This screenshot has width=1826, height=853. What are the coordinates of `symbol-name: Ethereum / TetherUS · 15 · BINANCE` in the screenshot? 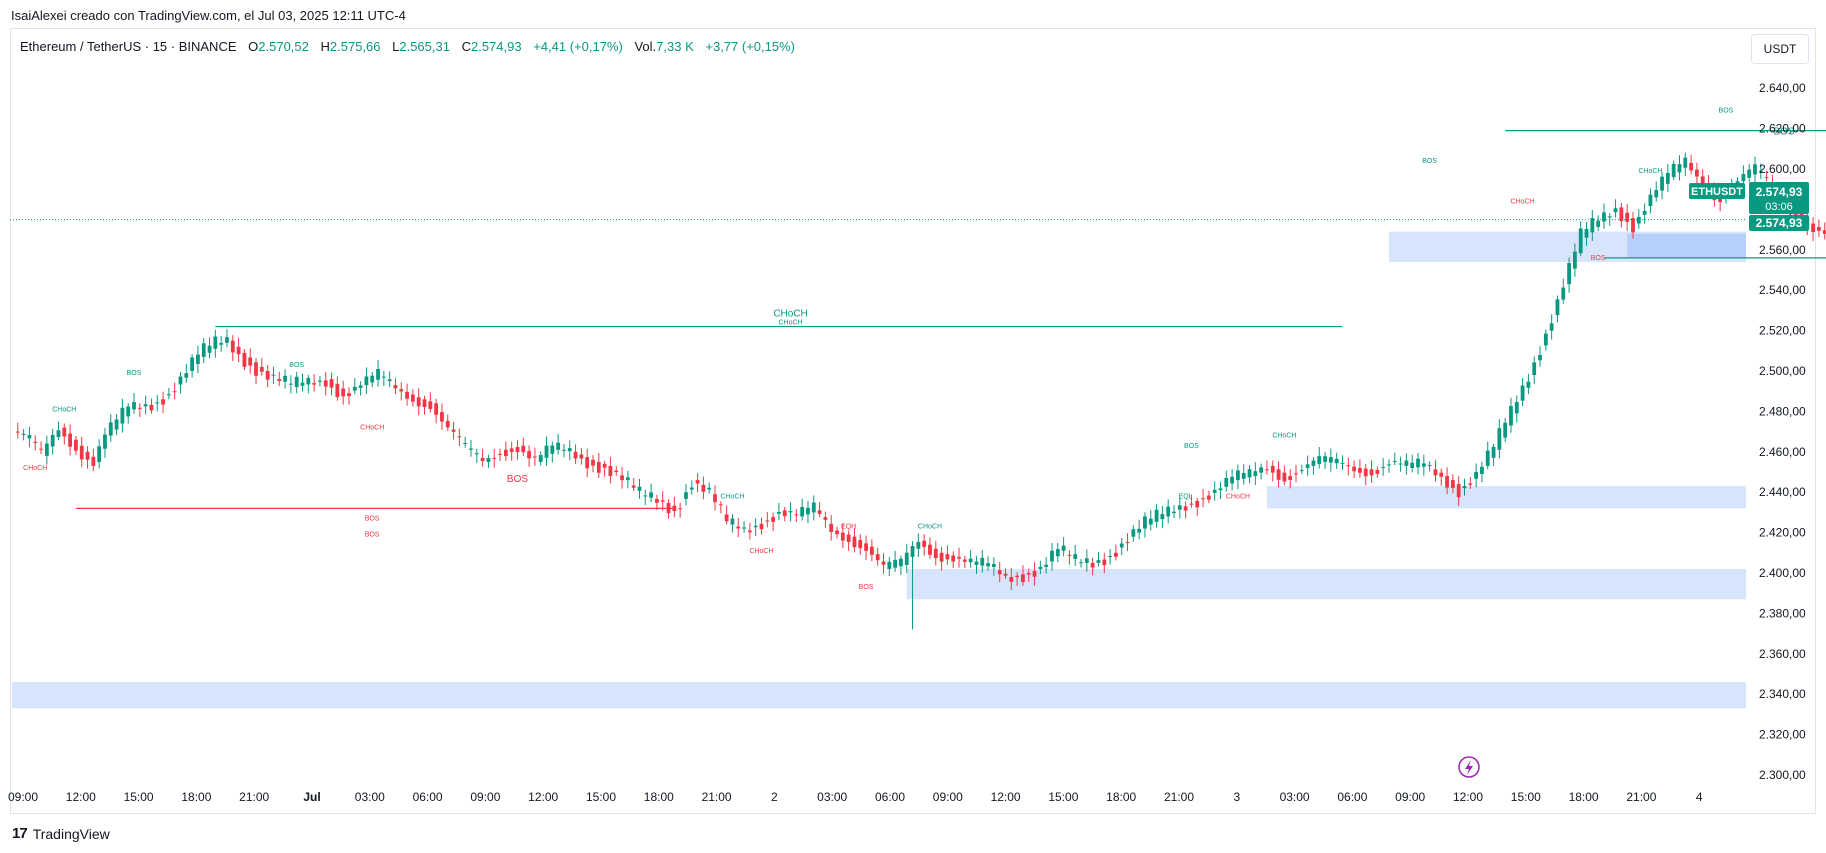 It's located at (128, 46).